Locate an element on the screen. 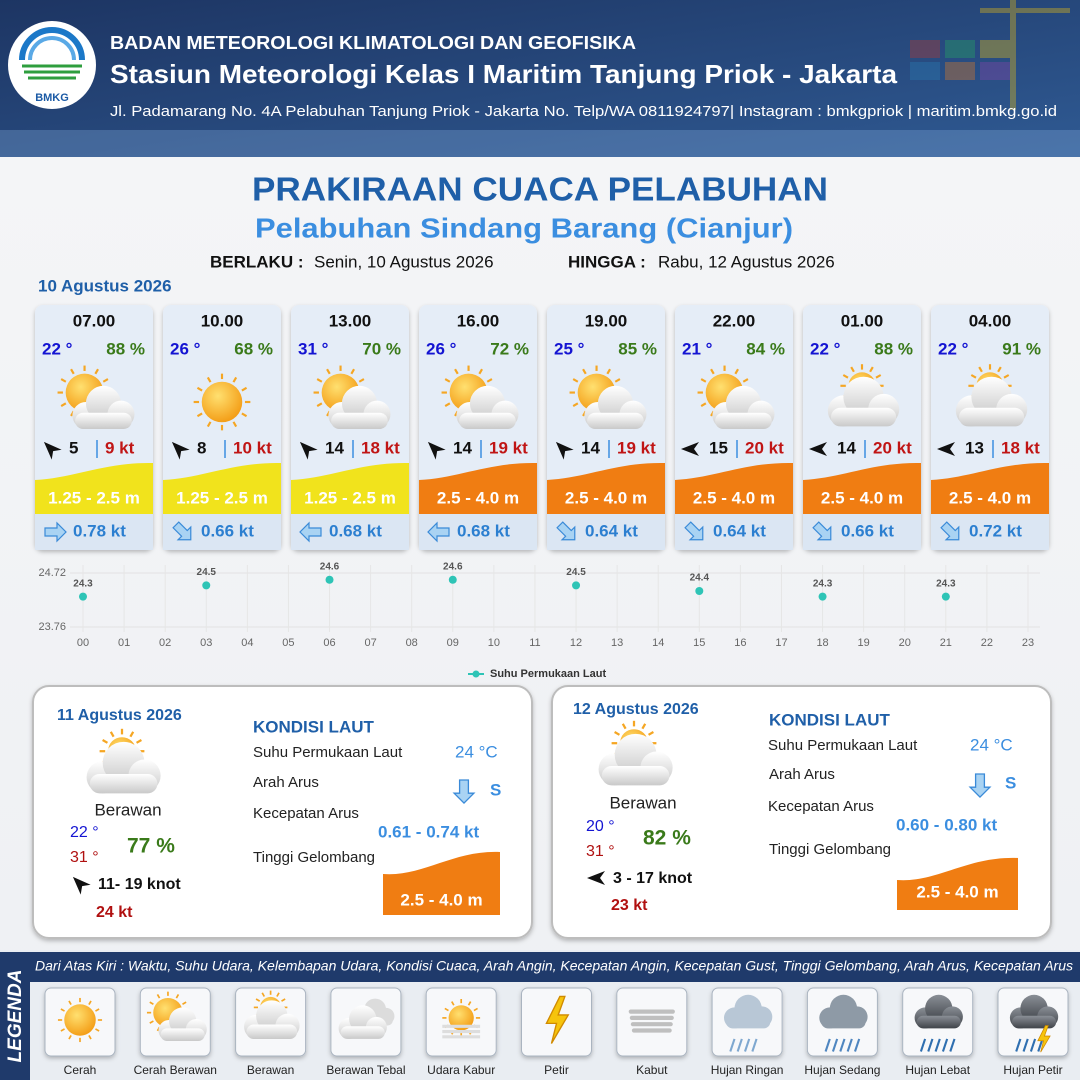 The height and width of the screenshot is (1080, 1080). legend-item-label: Cerah is located at coordinates (80, 1070).